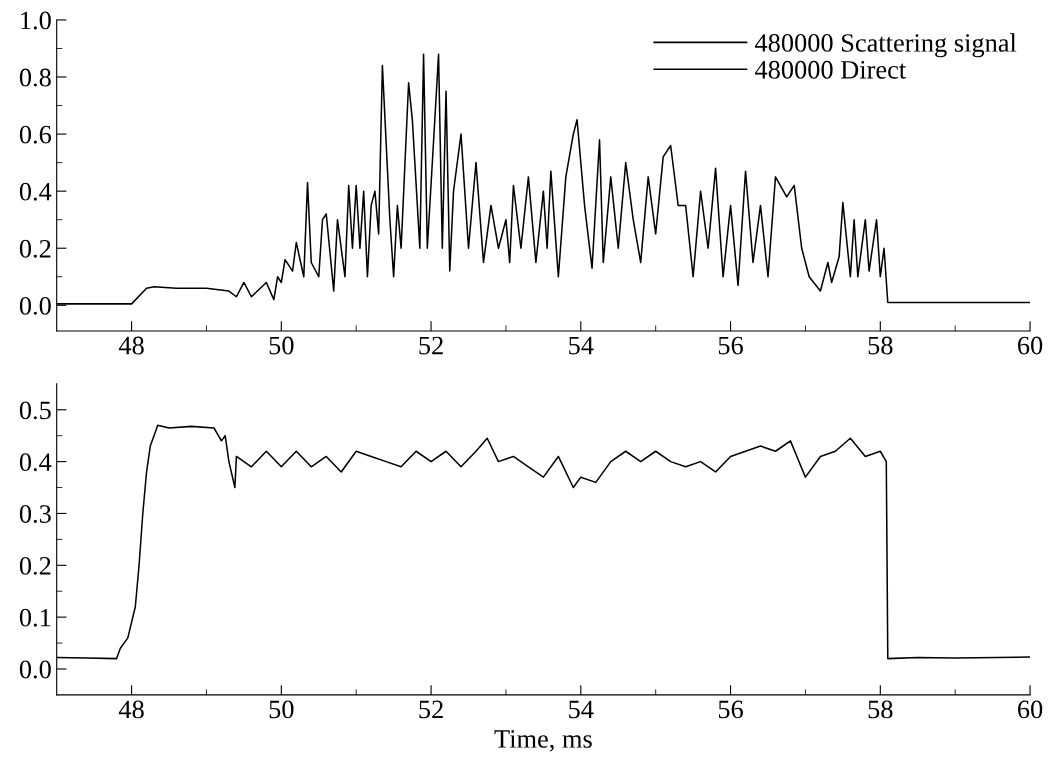 The height and width of the screenshot is (767, 1050). What do you see at coordinates (35, 77) in the screenshot?
I see `y-tick-label: 0.8` at bounding box center [35, 77].